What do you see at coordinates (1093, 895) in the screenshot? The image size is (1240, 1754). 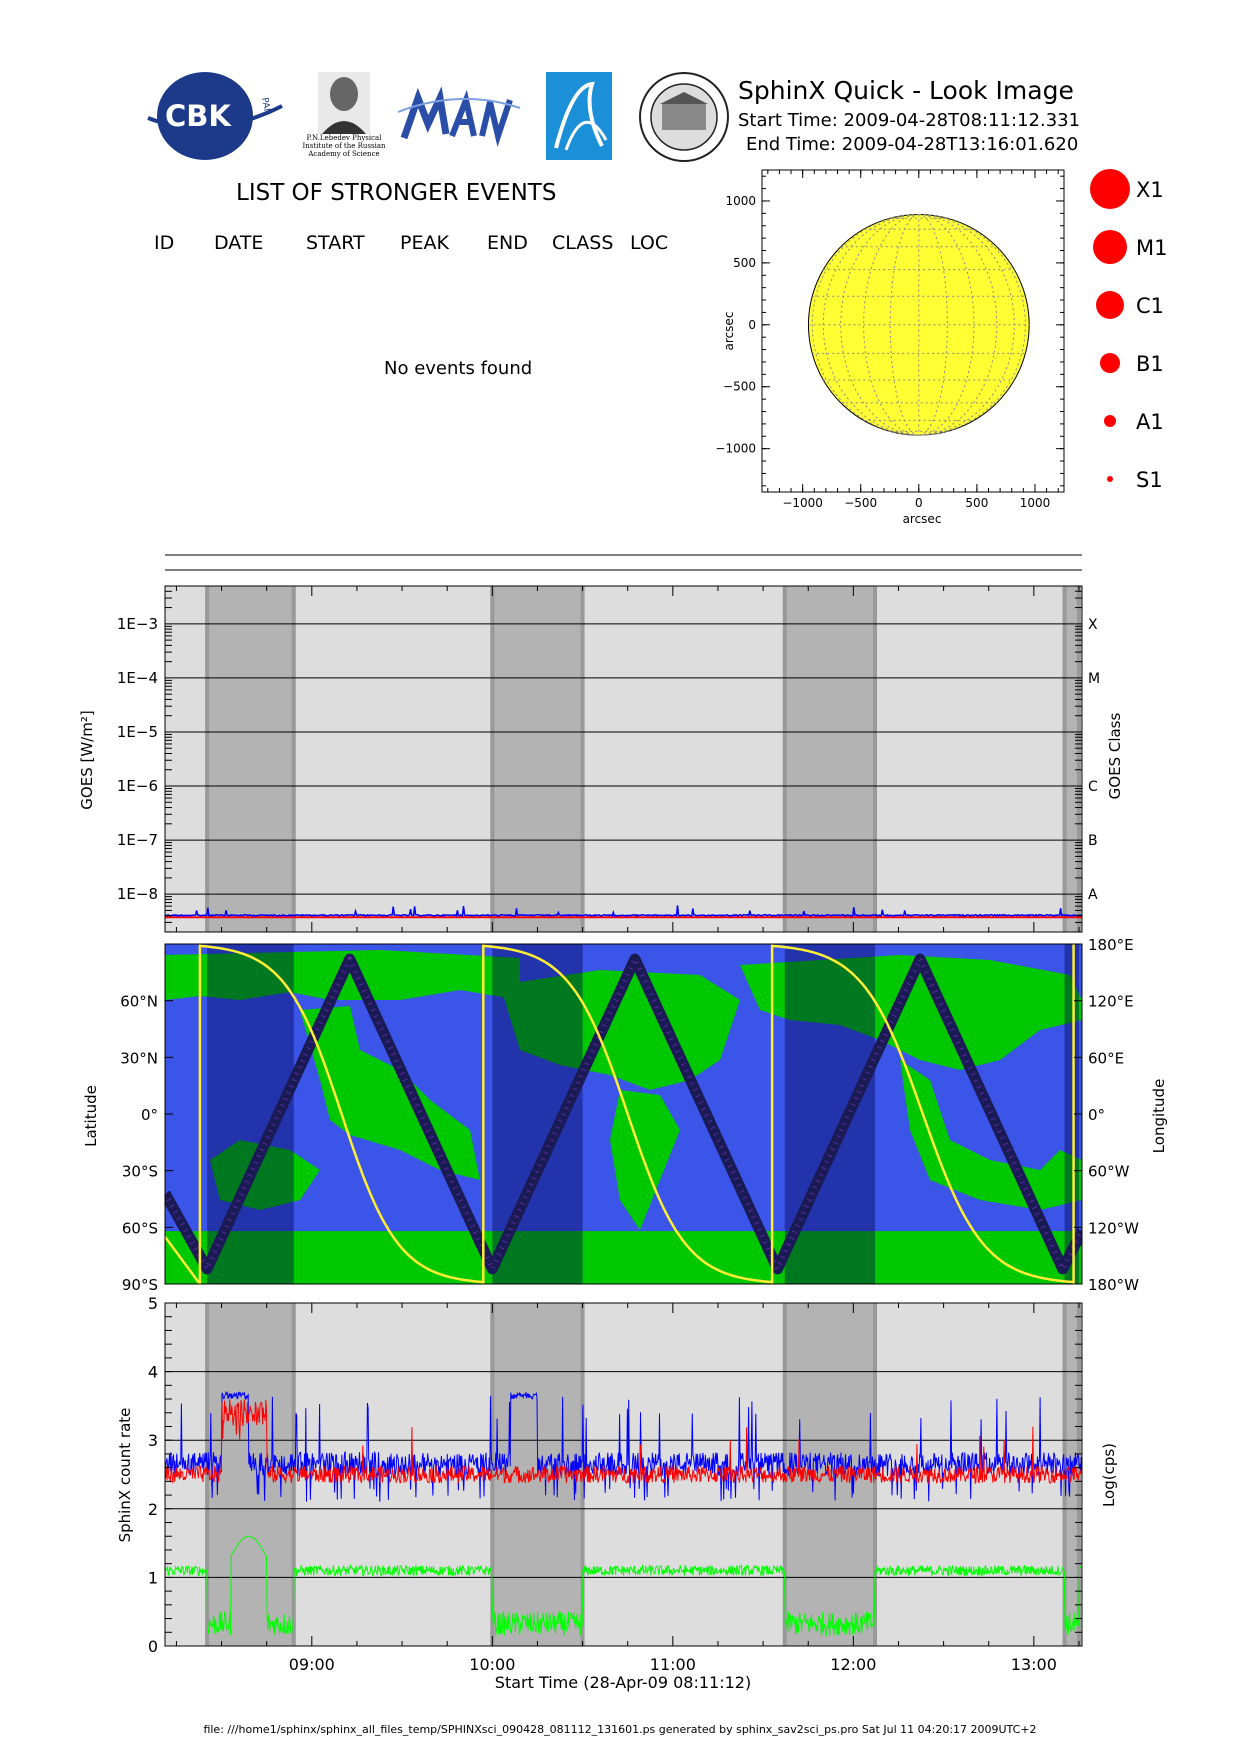 I see `goes-class-label: A` at bounding box center [1093, 895].